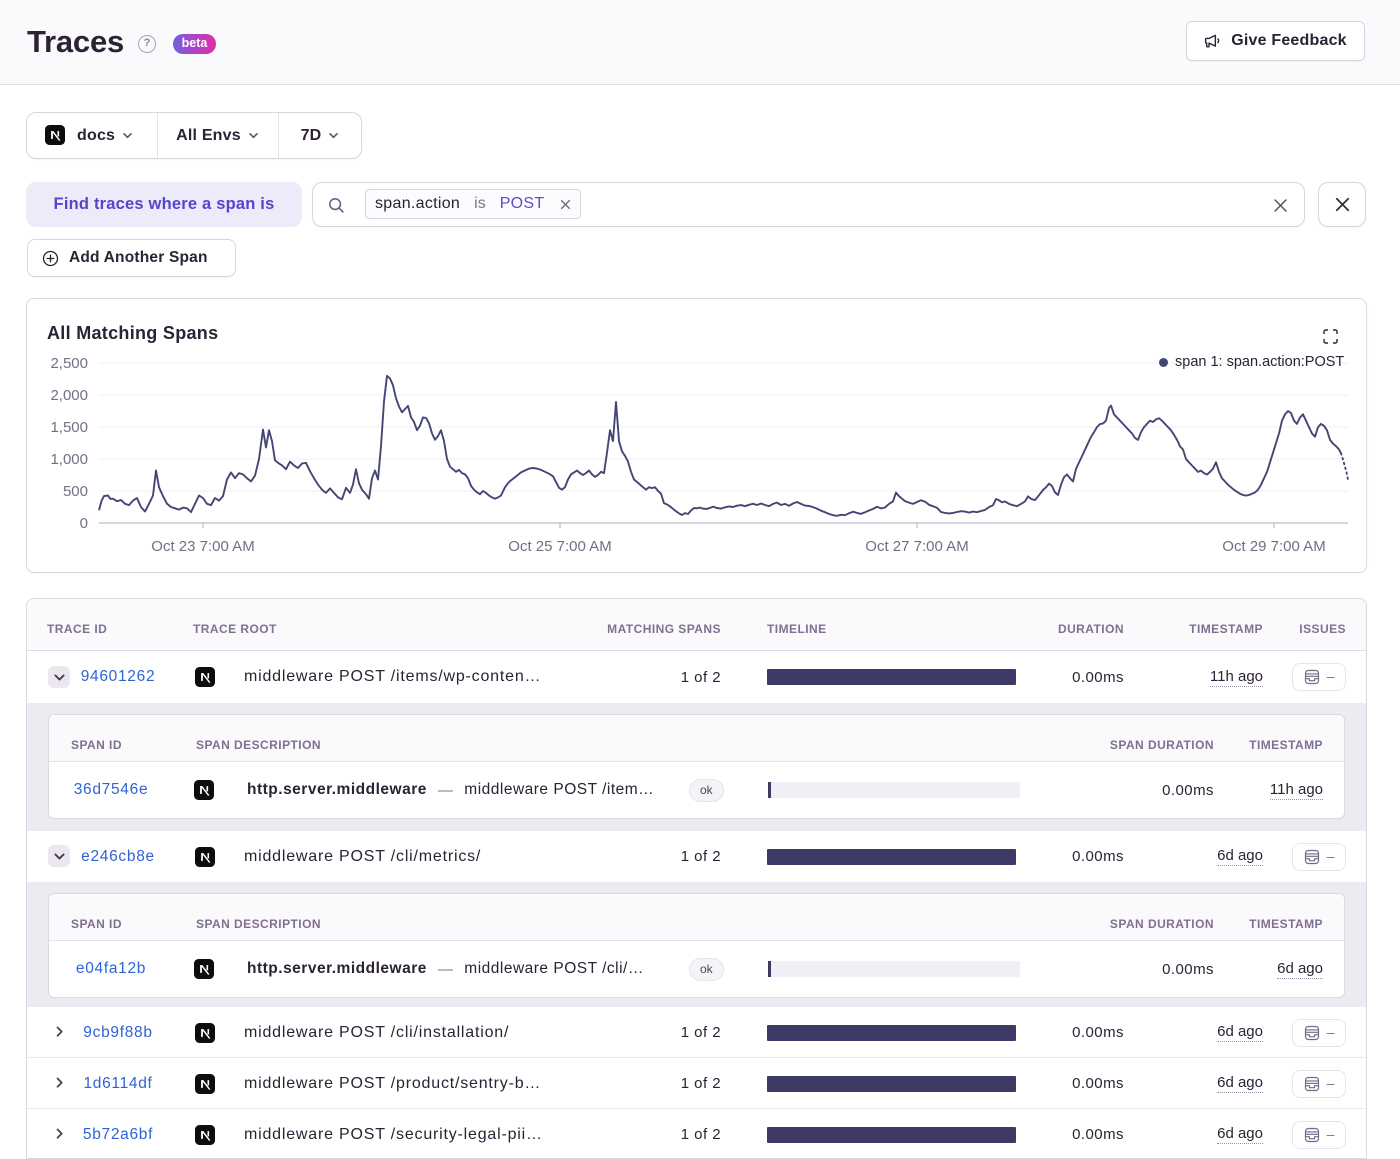 The image size is (1400, 1159). I want to click on svg-text: Oct 25 7:00 AM, so click(559, 546).